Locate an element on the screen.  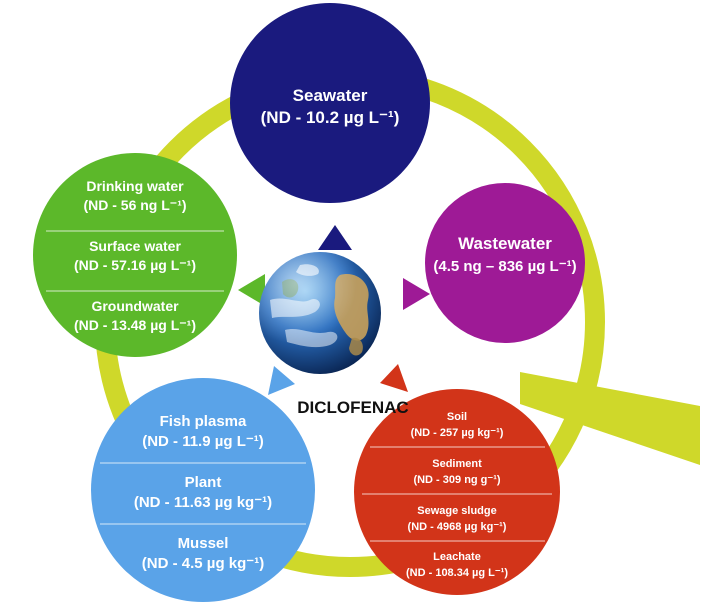
freshwater-dividers is located at coordinates (135, 261).